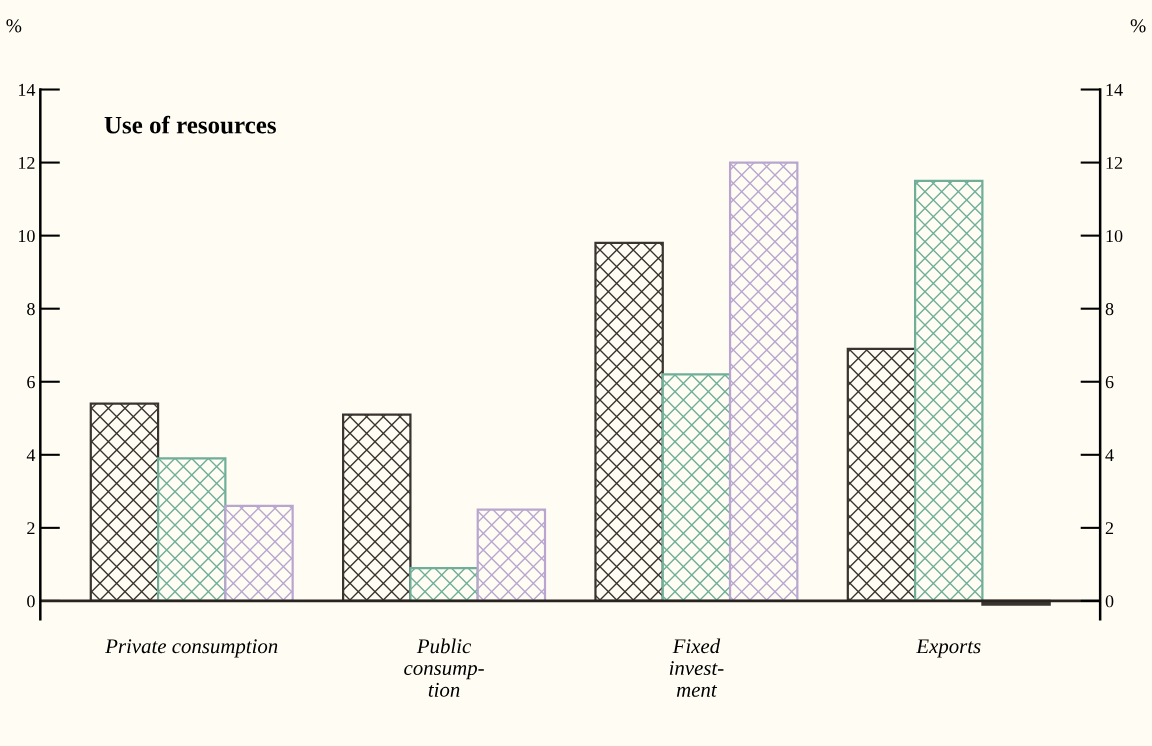 This screenshot has width=1152, height=746. I want to click on y2-tick-label: 12, so click(1114, 162).